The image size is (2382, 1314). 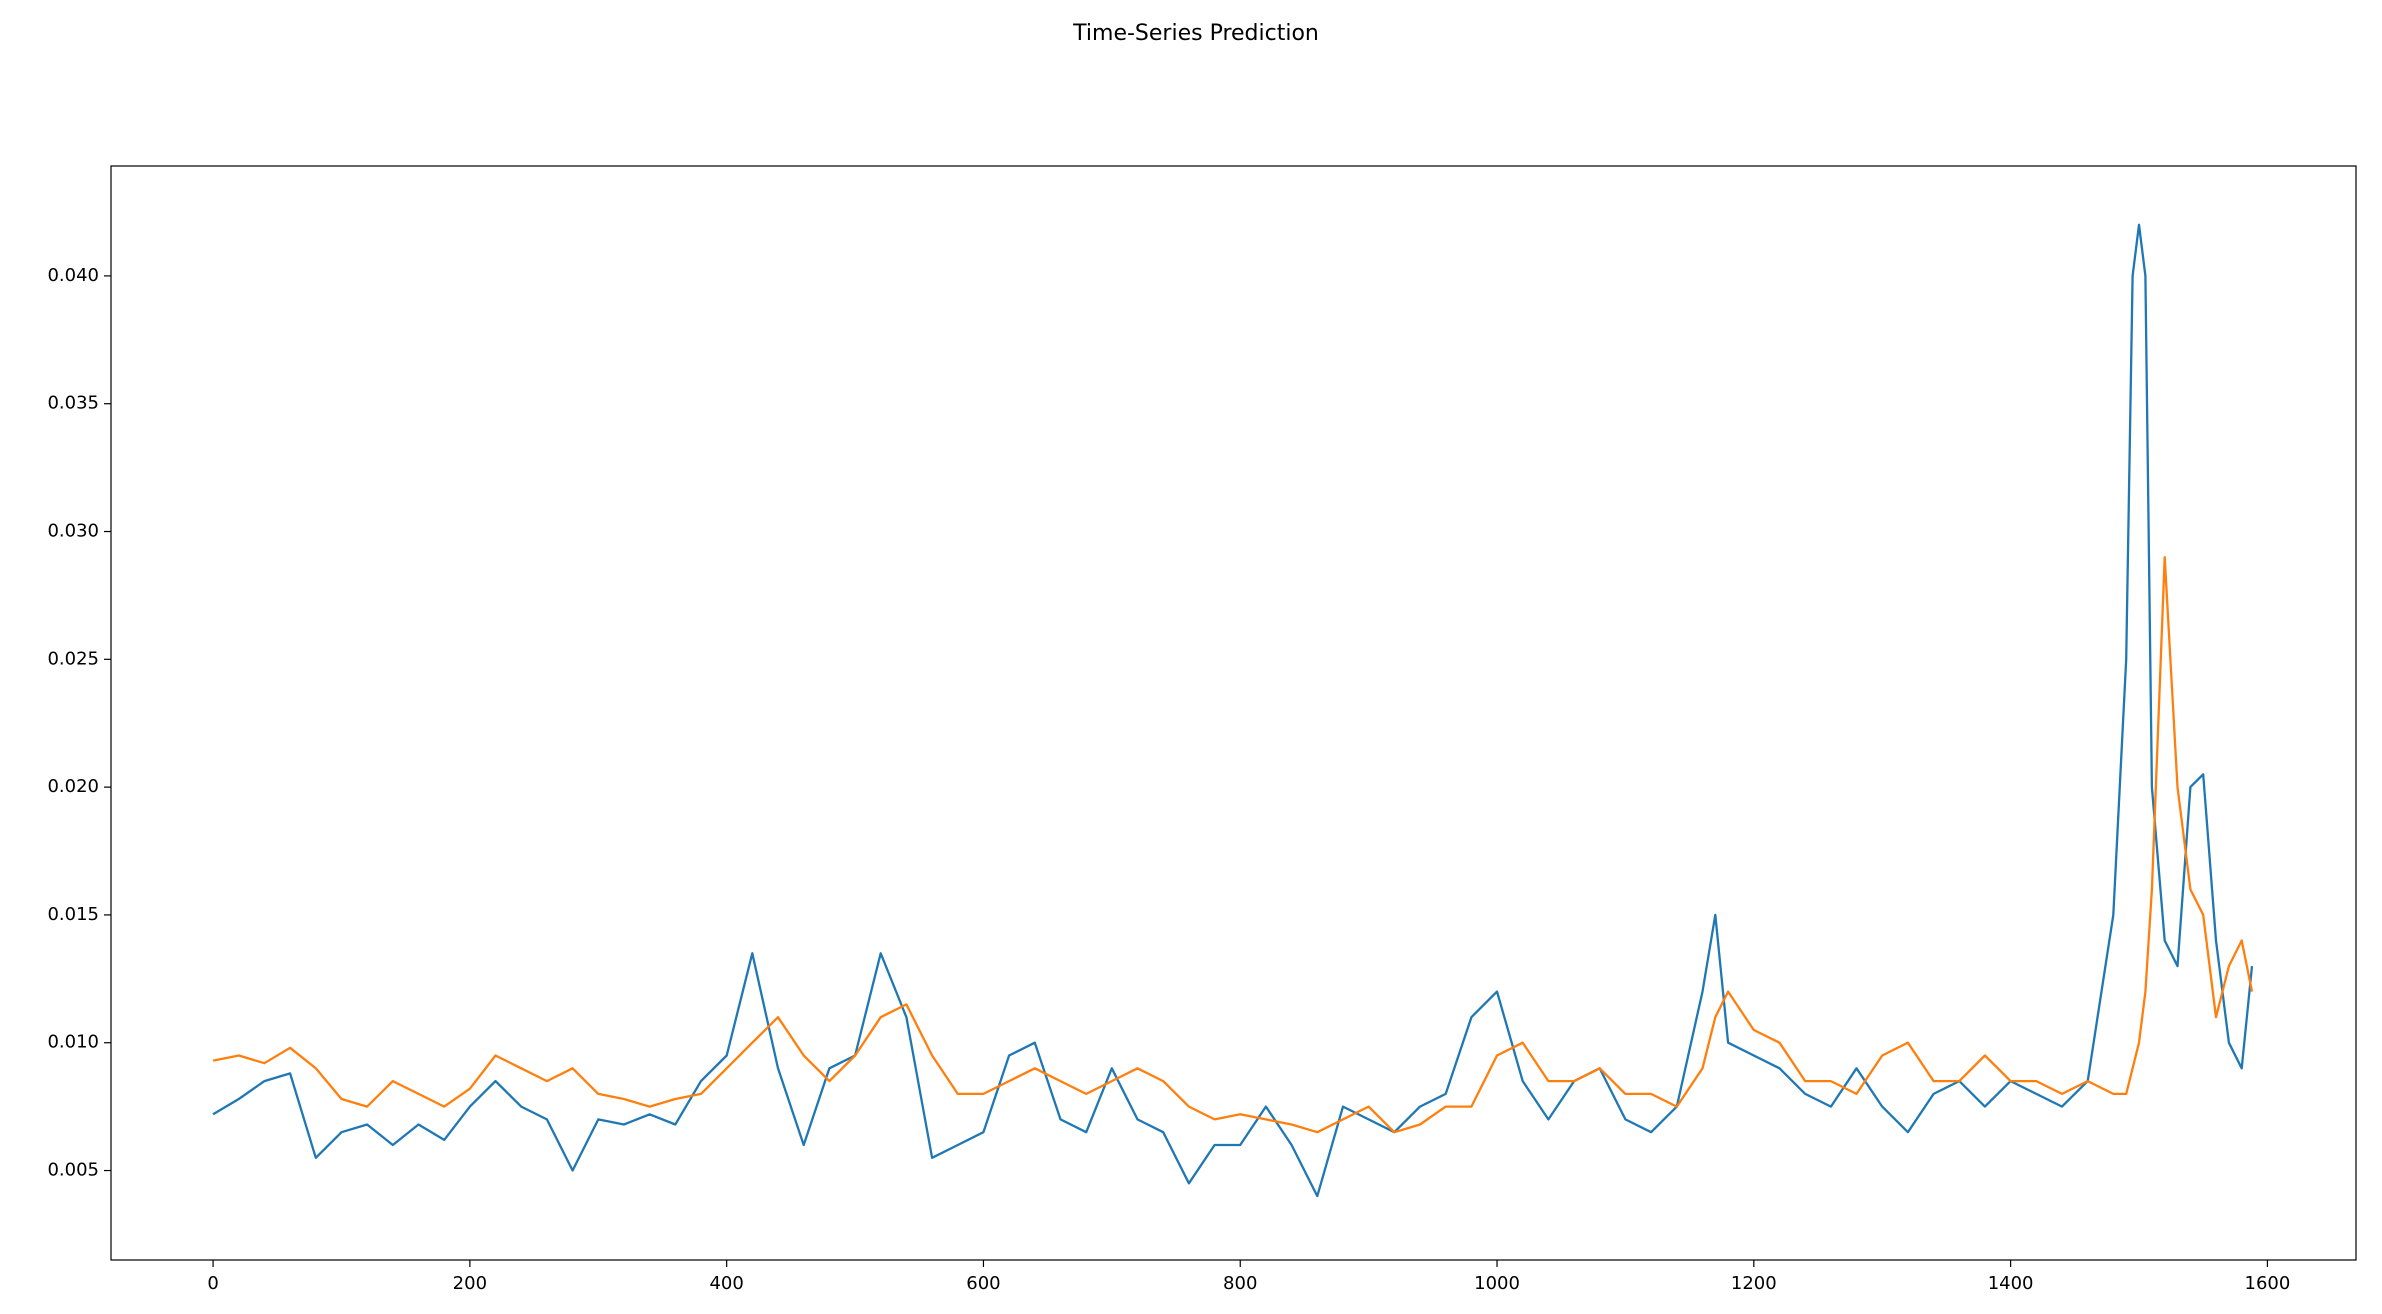 What do you see at coordinates (73, 658) in the screenshot?
I see `y-tick-label: 0.025` at bounding box center [73, 658].